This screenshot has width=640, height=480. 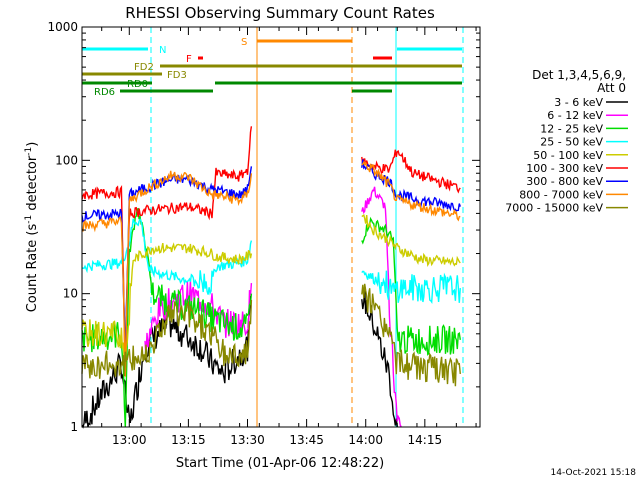 I want to click on y-tick-label-2: 100, so click(x=66, y=160).